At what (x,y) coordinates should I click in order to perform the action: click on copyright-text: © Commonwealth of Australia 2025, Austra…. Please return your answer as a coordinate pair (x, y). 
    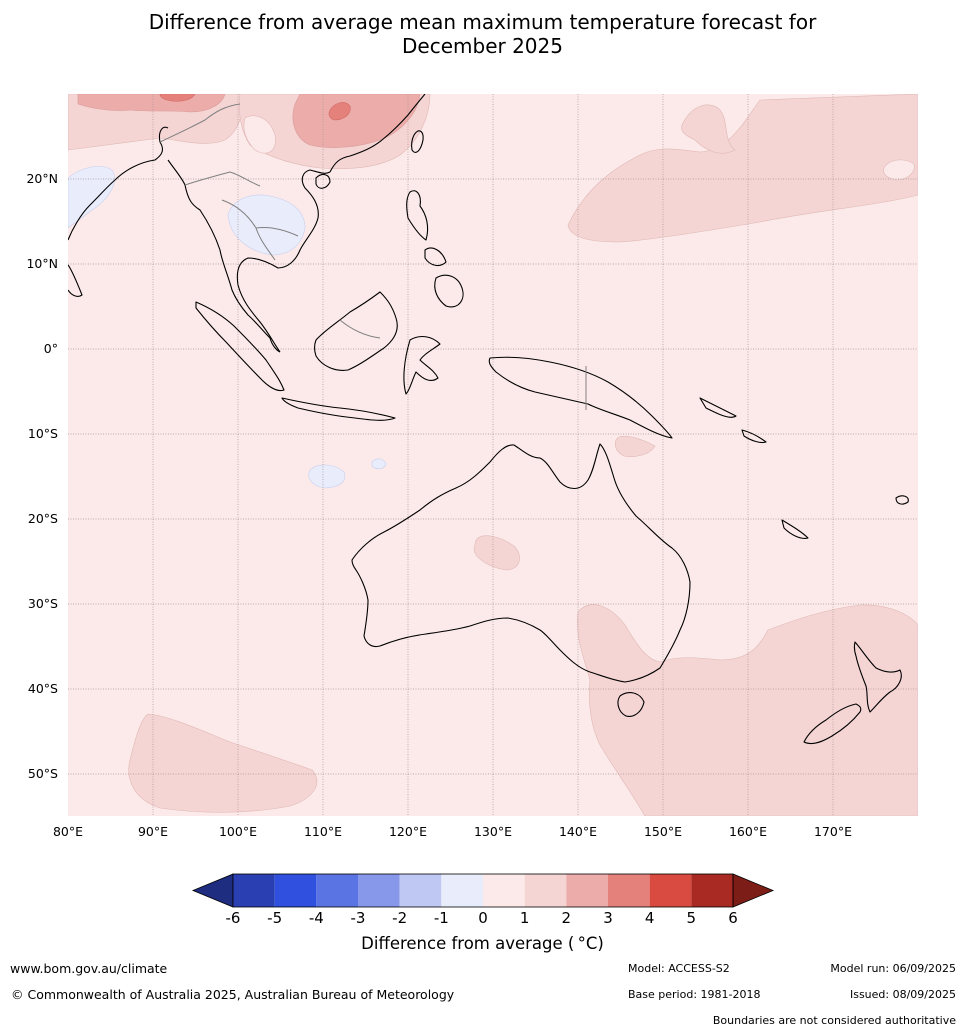
    Looking at the image, I should click on (233, 994).